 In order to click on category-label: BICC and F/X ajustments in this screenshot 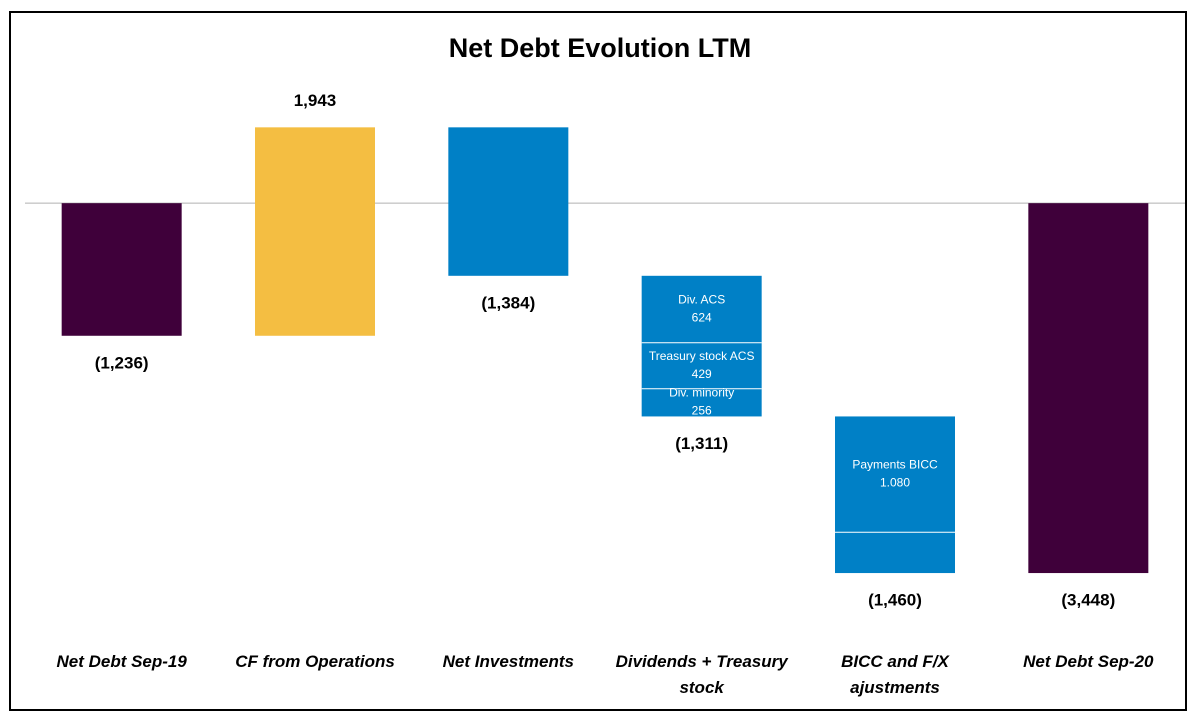, I will do `click(895, 674)`.